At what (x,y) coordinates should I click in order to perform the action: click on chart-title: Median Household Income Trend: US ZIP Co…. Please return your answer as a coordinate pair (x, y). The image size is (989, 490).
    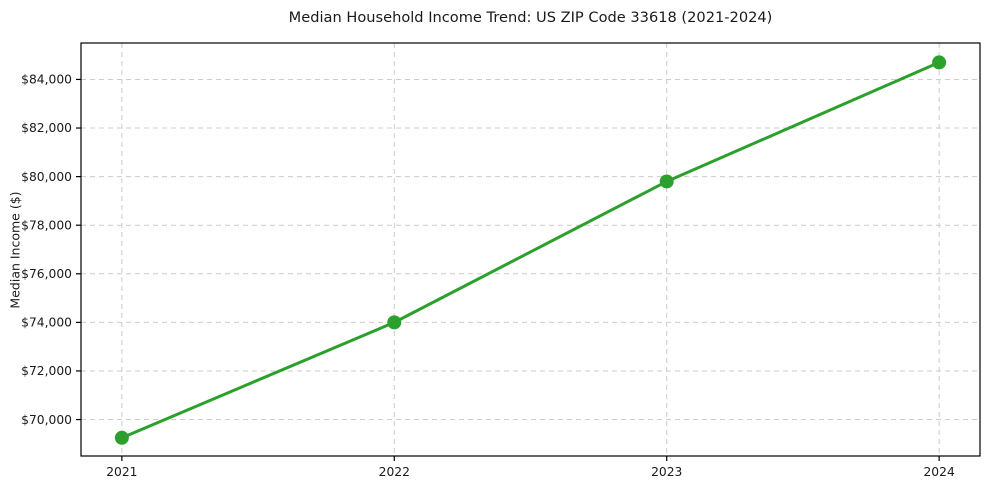
    Looking at the image, I should click on (530, 17).